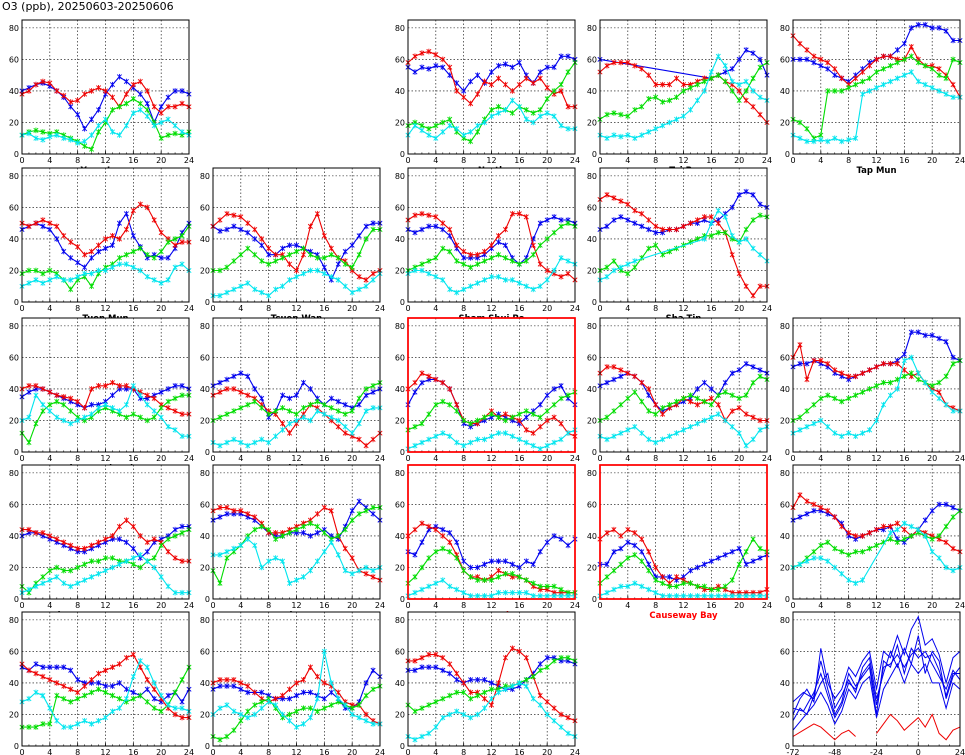  What do you see at coordinates (105, 87) in the screenshot?
I see `plot-border` at bounding box center [105, 87].